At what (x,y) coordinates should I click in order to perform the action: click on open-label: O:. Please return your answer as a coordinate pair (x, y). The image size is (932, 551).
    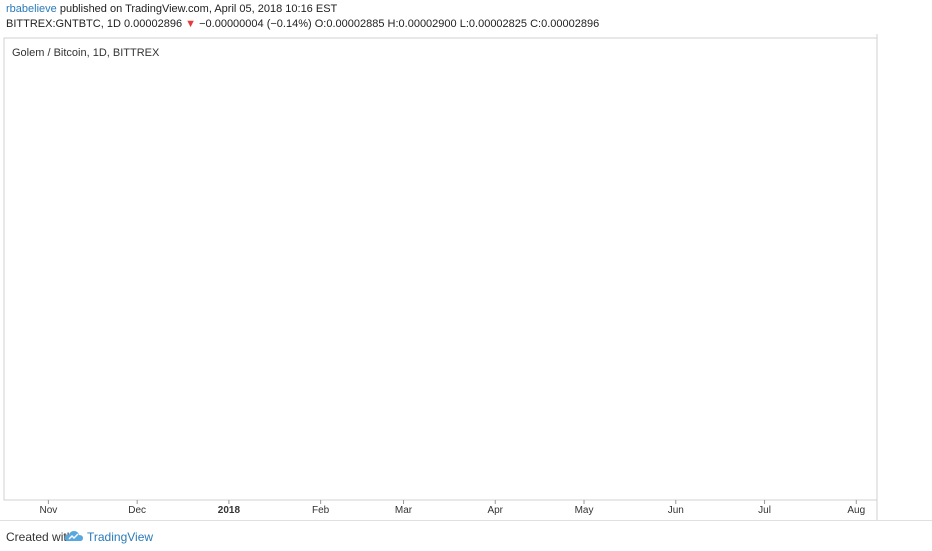
    Looking at the image, I should click on (320, 24).